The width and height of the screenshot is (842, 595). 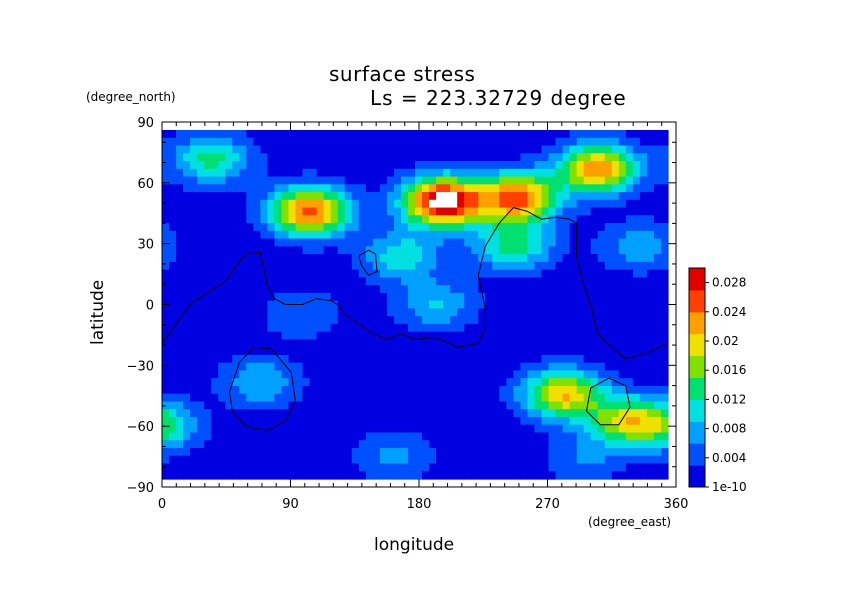 What do you see at coordinates (697, 301) in the screenshot?
I see `colorbar-segment` at bounding box center [697, 301].